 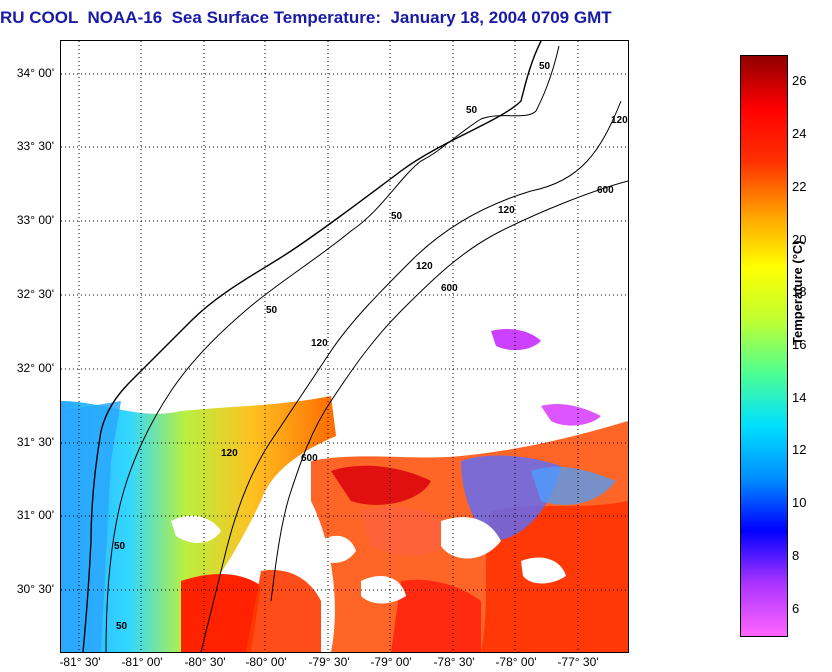 I want to click on colorbar-tick-label: 12, so click(x=799, y=450).